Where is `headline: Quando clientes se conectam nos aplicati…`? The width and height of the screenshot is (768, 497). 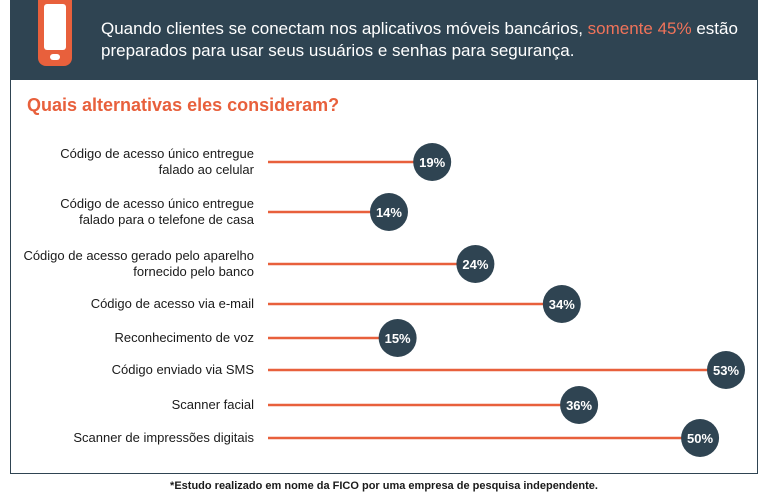 headline: Quando clientes se conectam nos aplicati… is located at coordinates (426, 40).